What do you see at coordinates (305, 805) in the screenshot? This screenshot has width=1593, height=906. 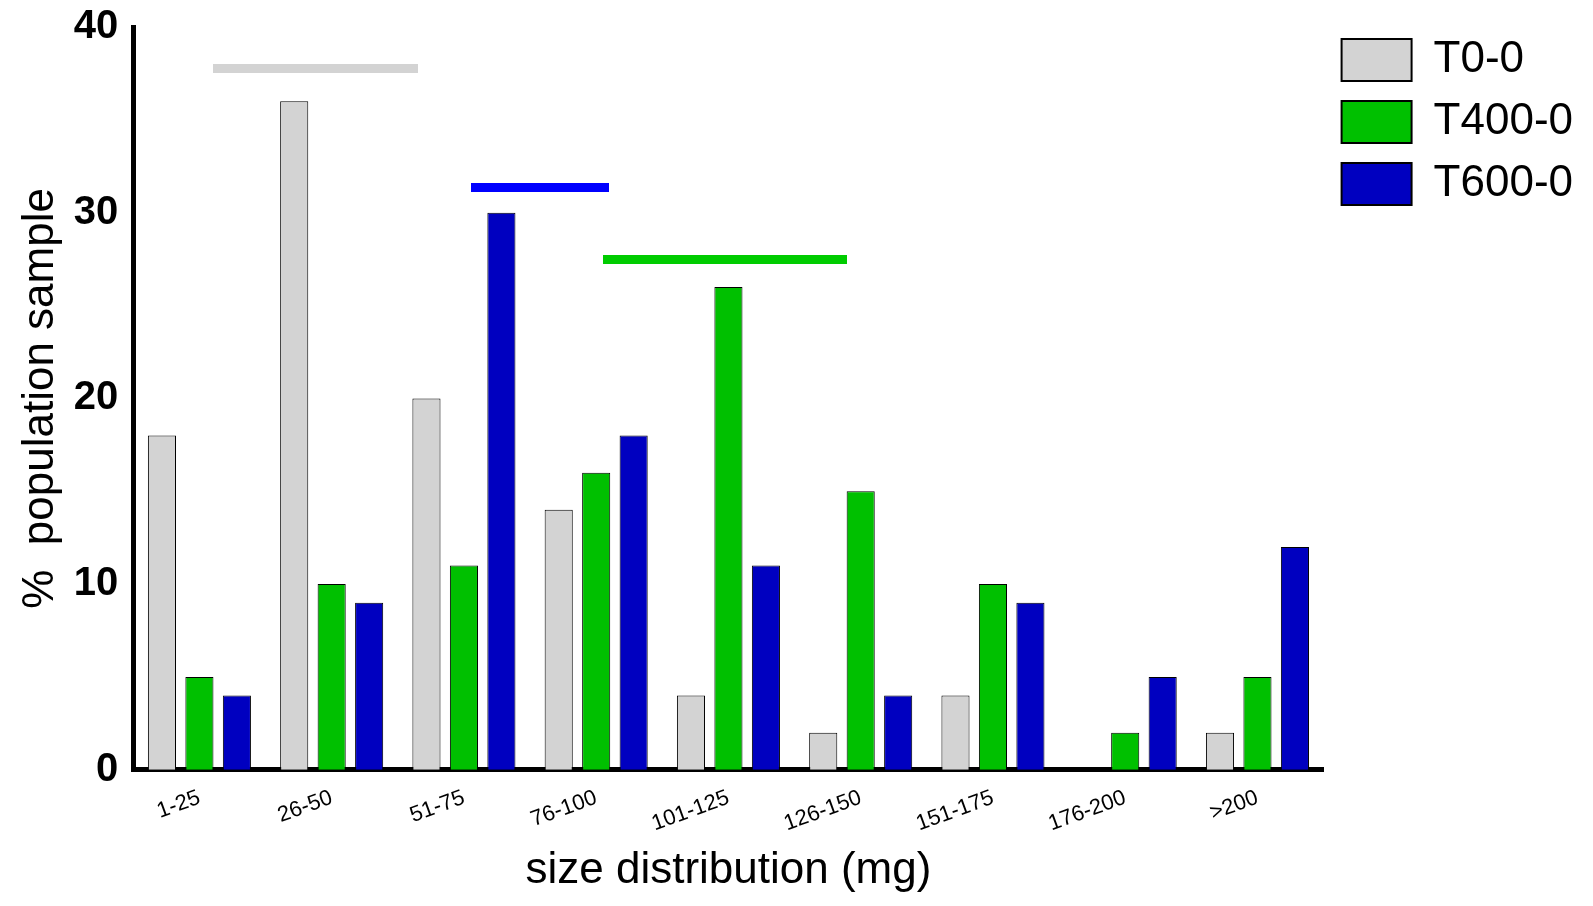 I see `x-tick-label: 26-50` at bounding box center [305, 805].